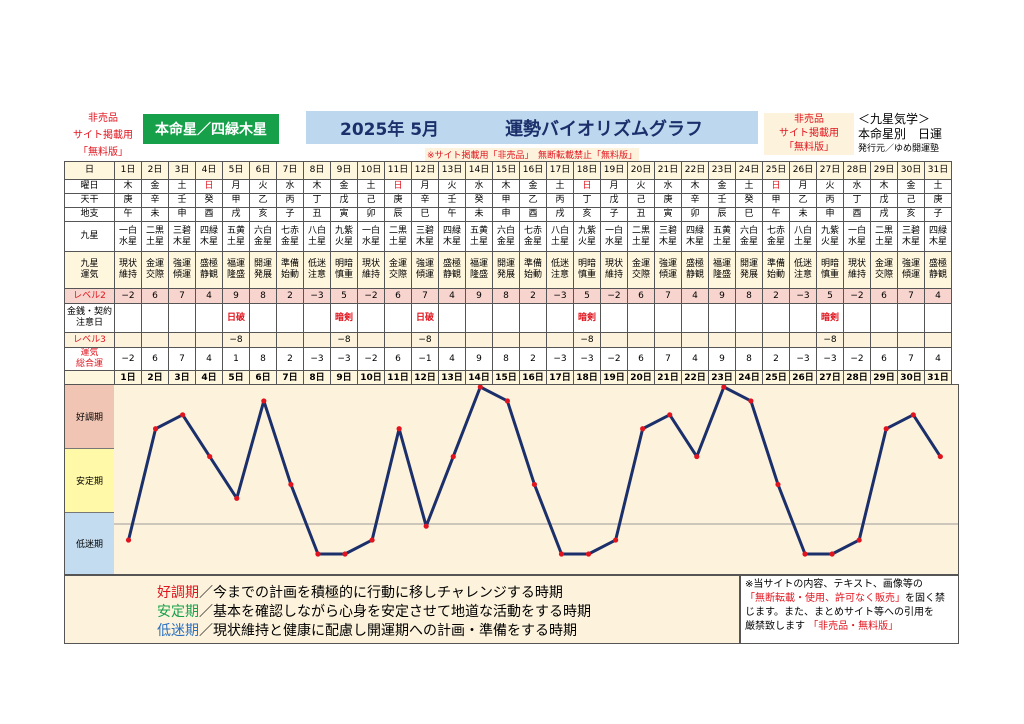  What do you see at coordinates (938, 170) in the screenshot?
I see `table-cell: 31日` at bounding box center [938, 170].